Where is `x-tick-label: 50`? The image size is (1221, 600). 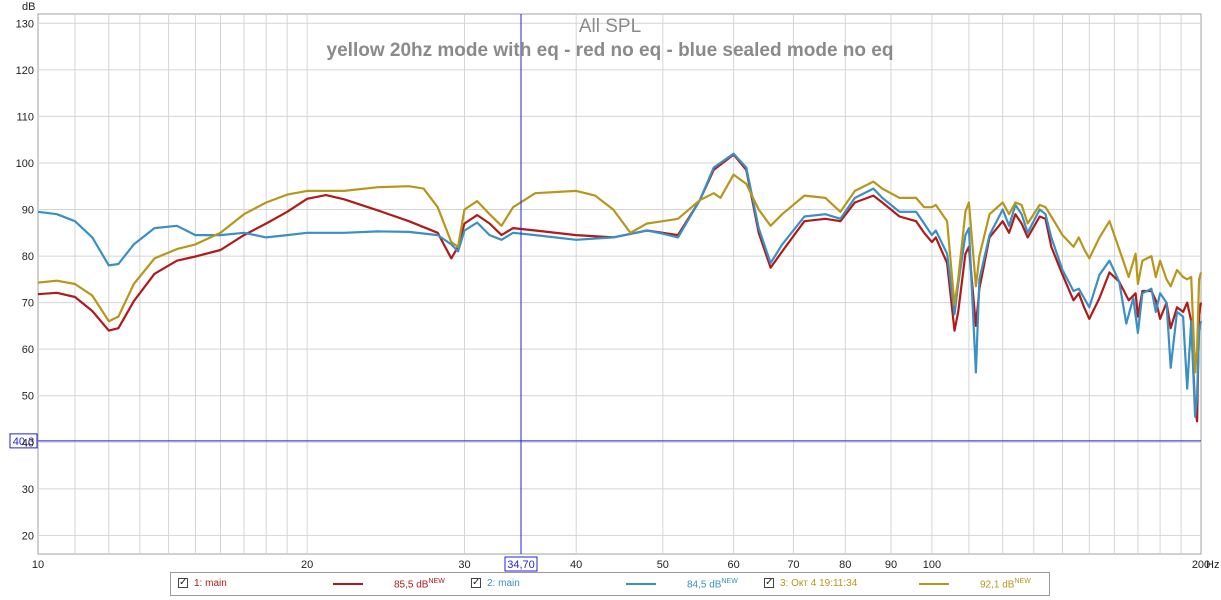
x-tick-label: 50 is located at coordinates (663, 565).